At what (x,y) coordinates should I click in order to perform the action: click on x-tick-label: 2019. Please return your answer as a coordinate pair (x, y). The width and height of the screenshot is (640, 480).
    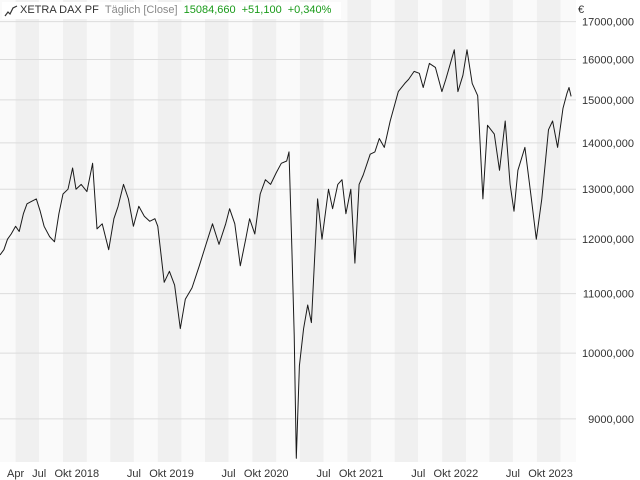
    Looking at the image, I should click on (181, 474).